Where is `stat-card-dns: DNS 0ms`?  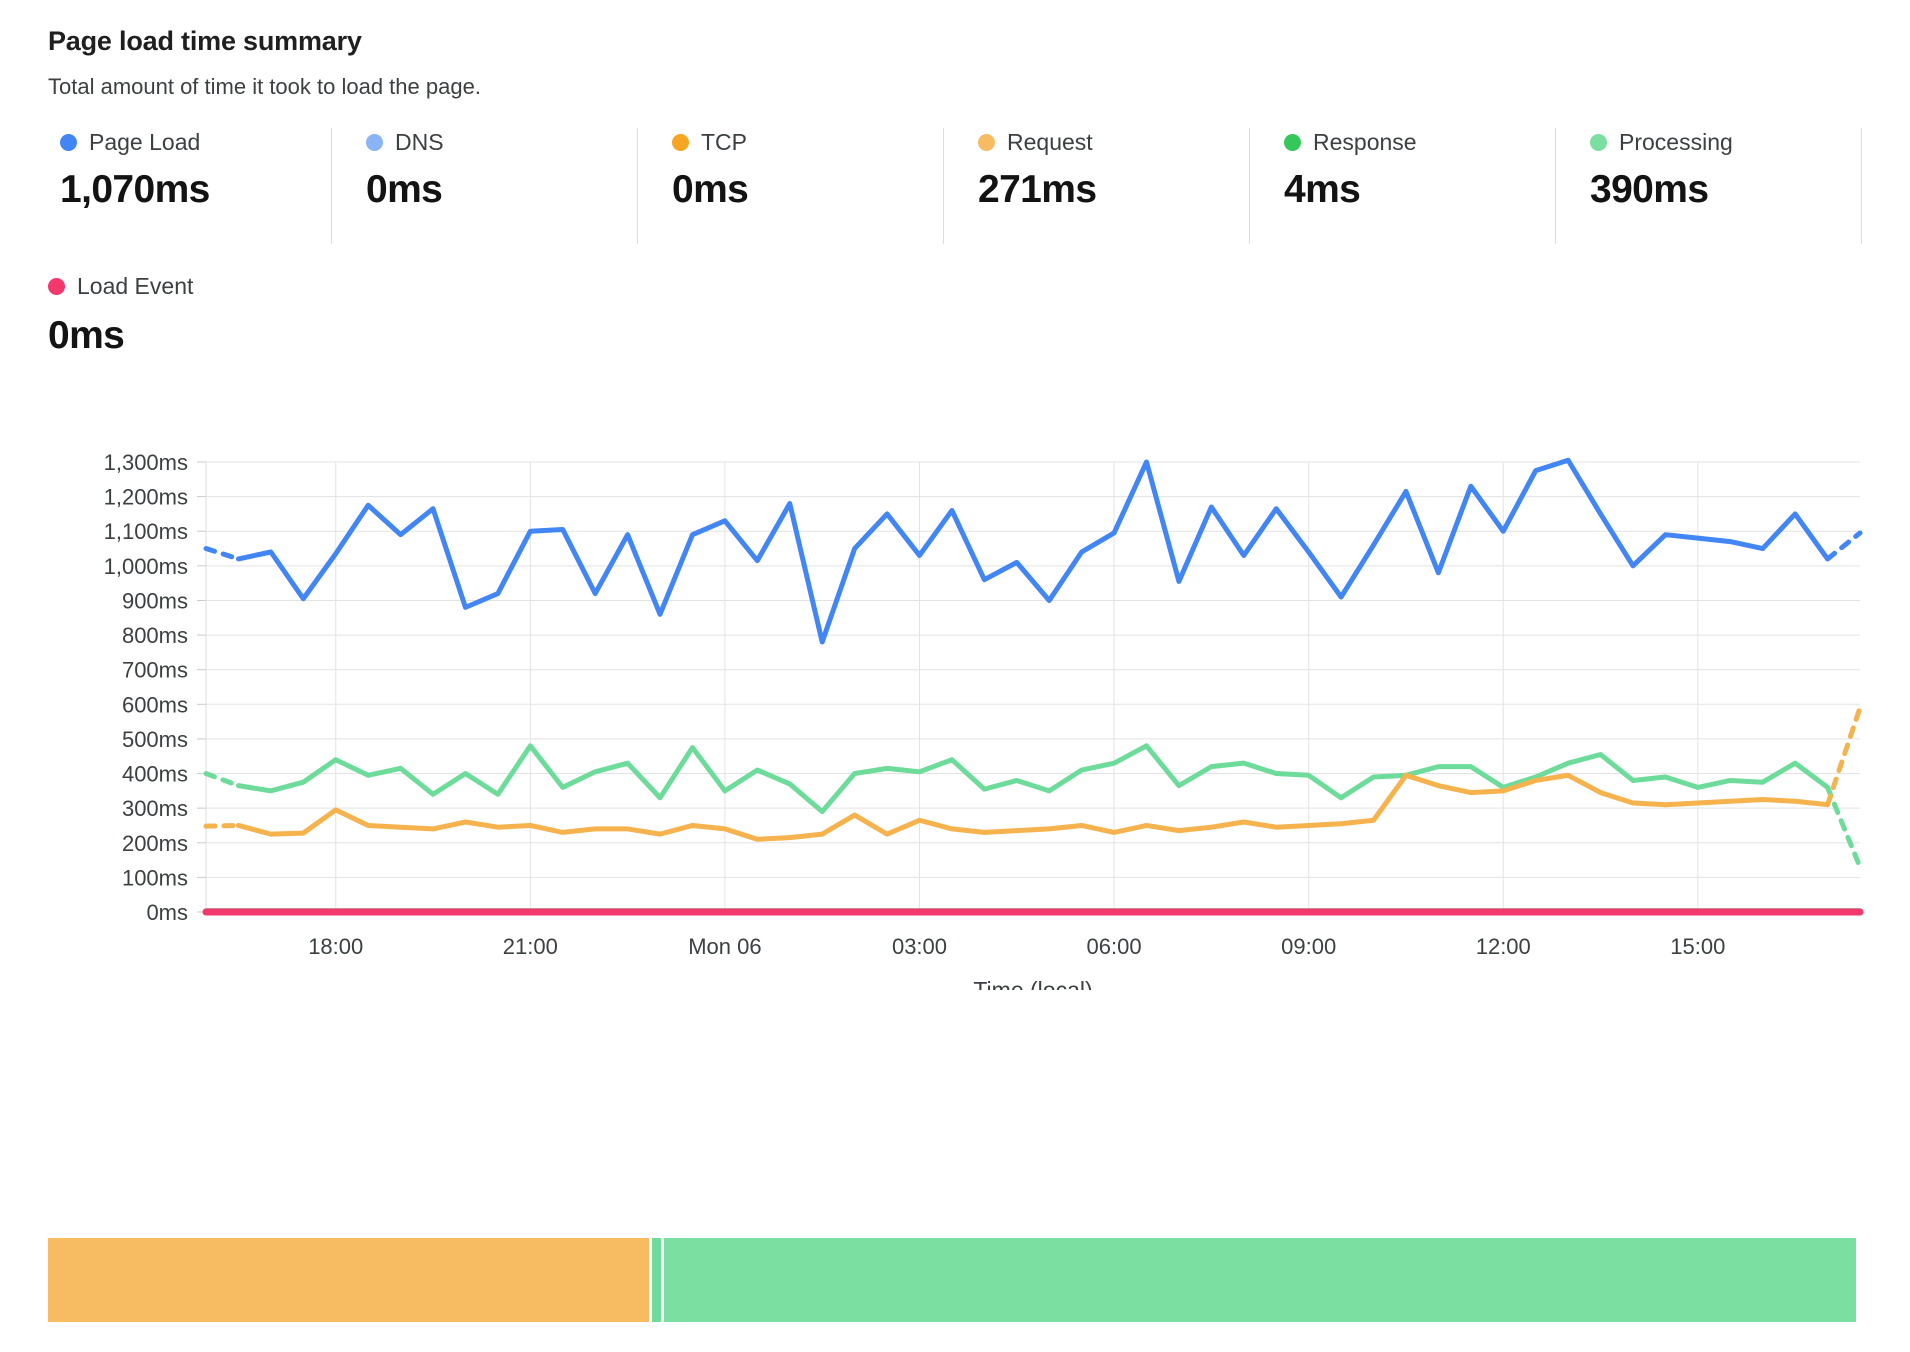 stat-card-dns: DNS 0ms is located at coordinates (484, 186).